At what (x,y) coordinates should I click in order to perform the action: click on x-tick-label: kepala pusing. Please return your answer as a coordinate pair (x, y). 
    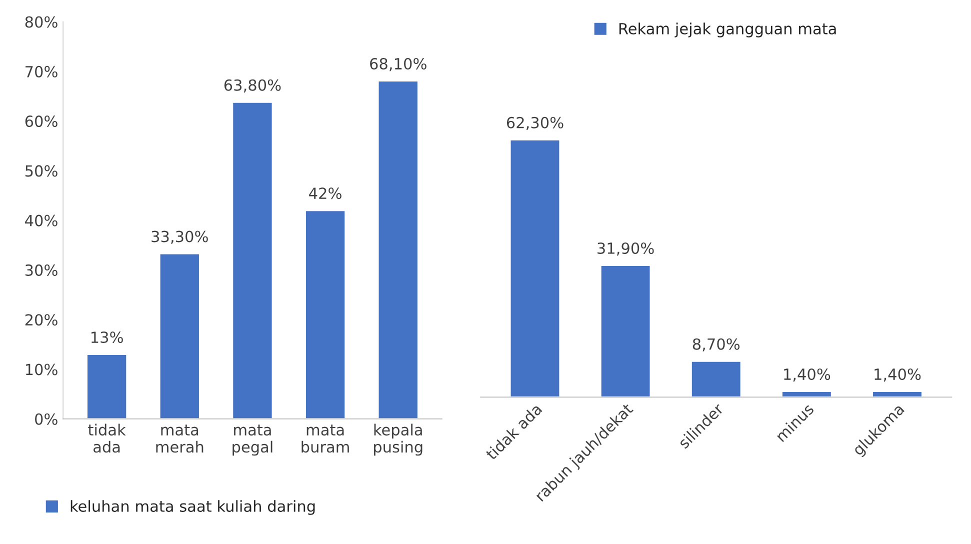
    Looking at the image, I should click on (398, 440).